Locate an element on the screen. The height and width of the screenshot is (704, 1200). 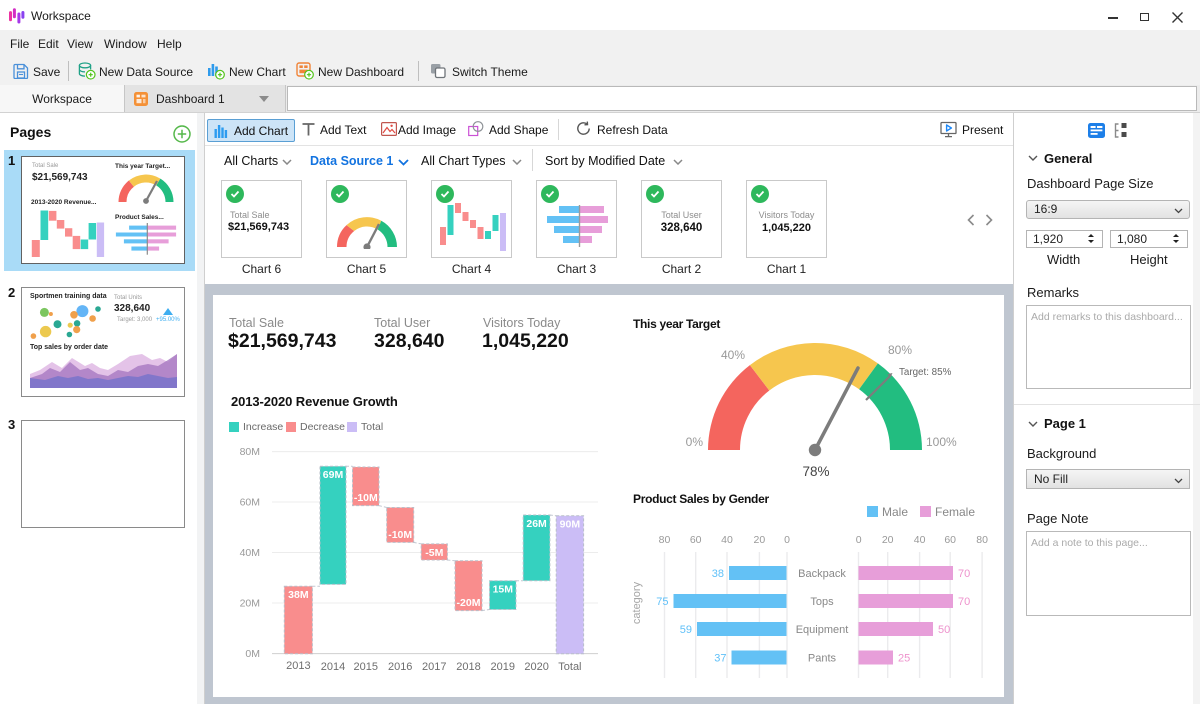
svg-text: 59 is located at coordinates (686, 630).